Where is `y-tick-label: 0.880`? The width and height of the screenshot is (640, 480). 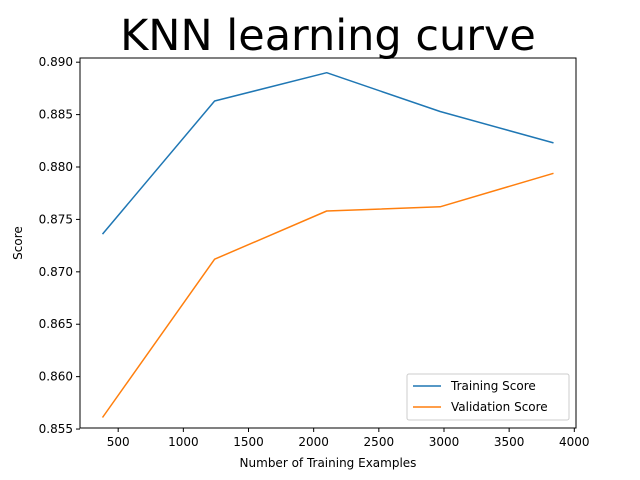 y-tick-label: 0.880 is located at coordinates (56, 167).